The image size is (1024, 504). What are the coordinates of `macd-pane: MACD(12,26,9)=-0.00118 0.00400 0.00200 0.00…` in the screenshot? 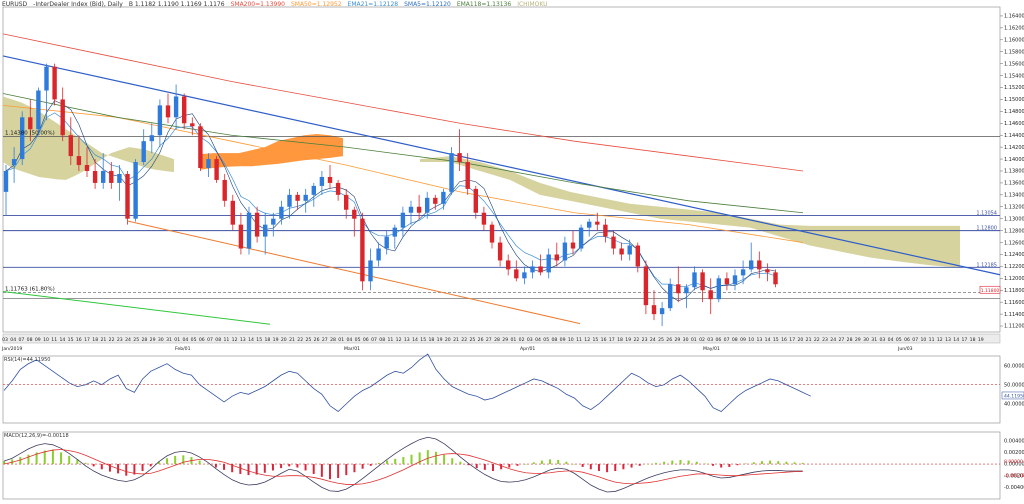 It's located at (513, 465).